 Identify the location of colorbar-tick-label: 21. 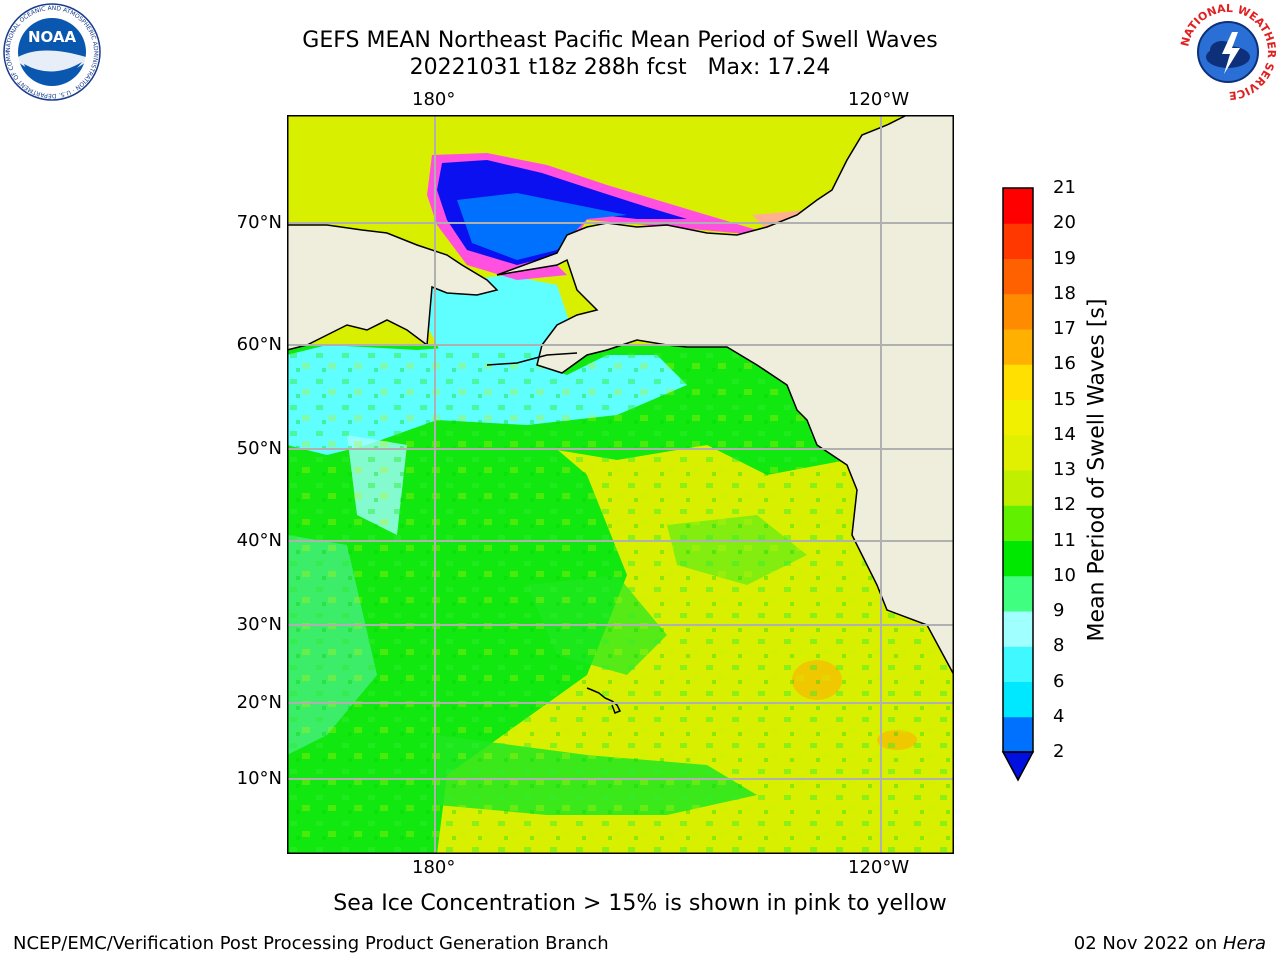
(1064, 187).